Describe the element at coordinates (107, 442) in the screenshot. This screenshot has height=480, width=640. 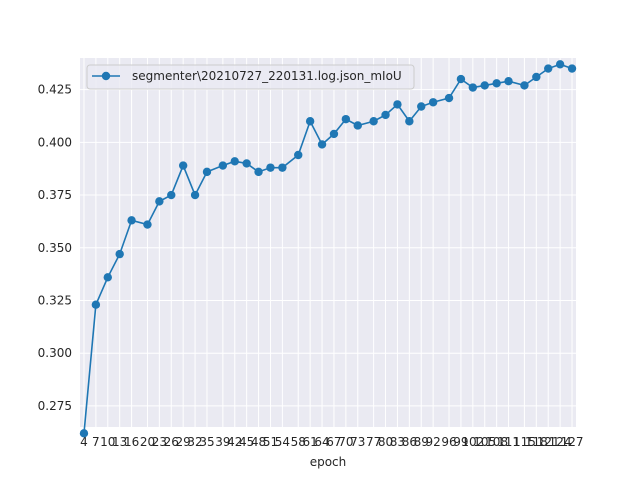
I see `x-tick-label: 10` at that location.